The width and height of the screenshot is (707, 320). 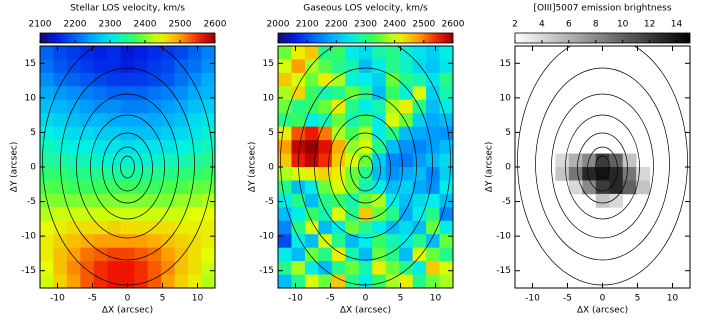 What do you see at coordinates (602, 38) in the screenshot?
I see `colorbar` at bounding box center [602, 38].